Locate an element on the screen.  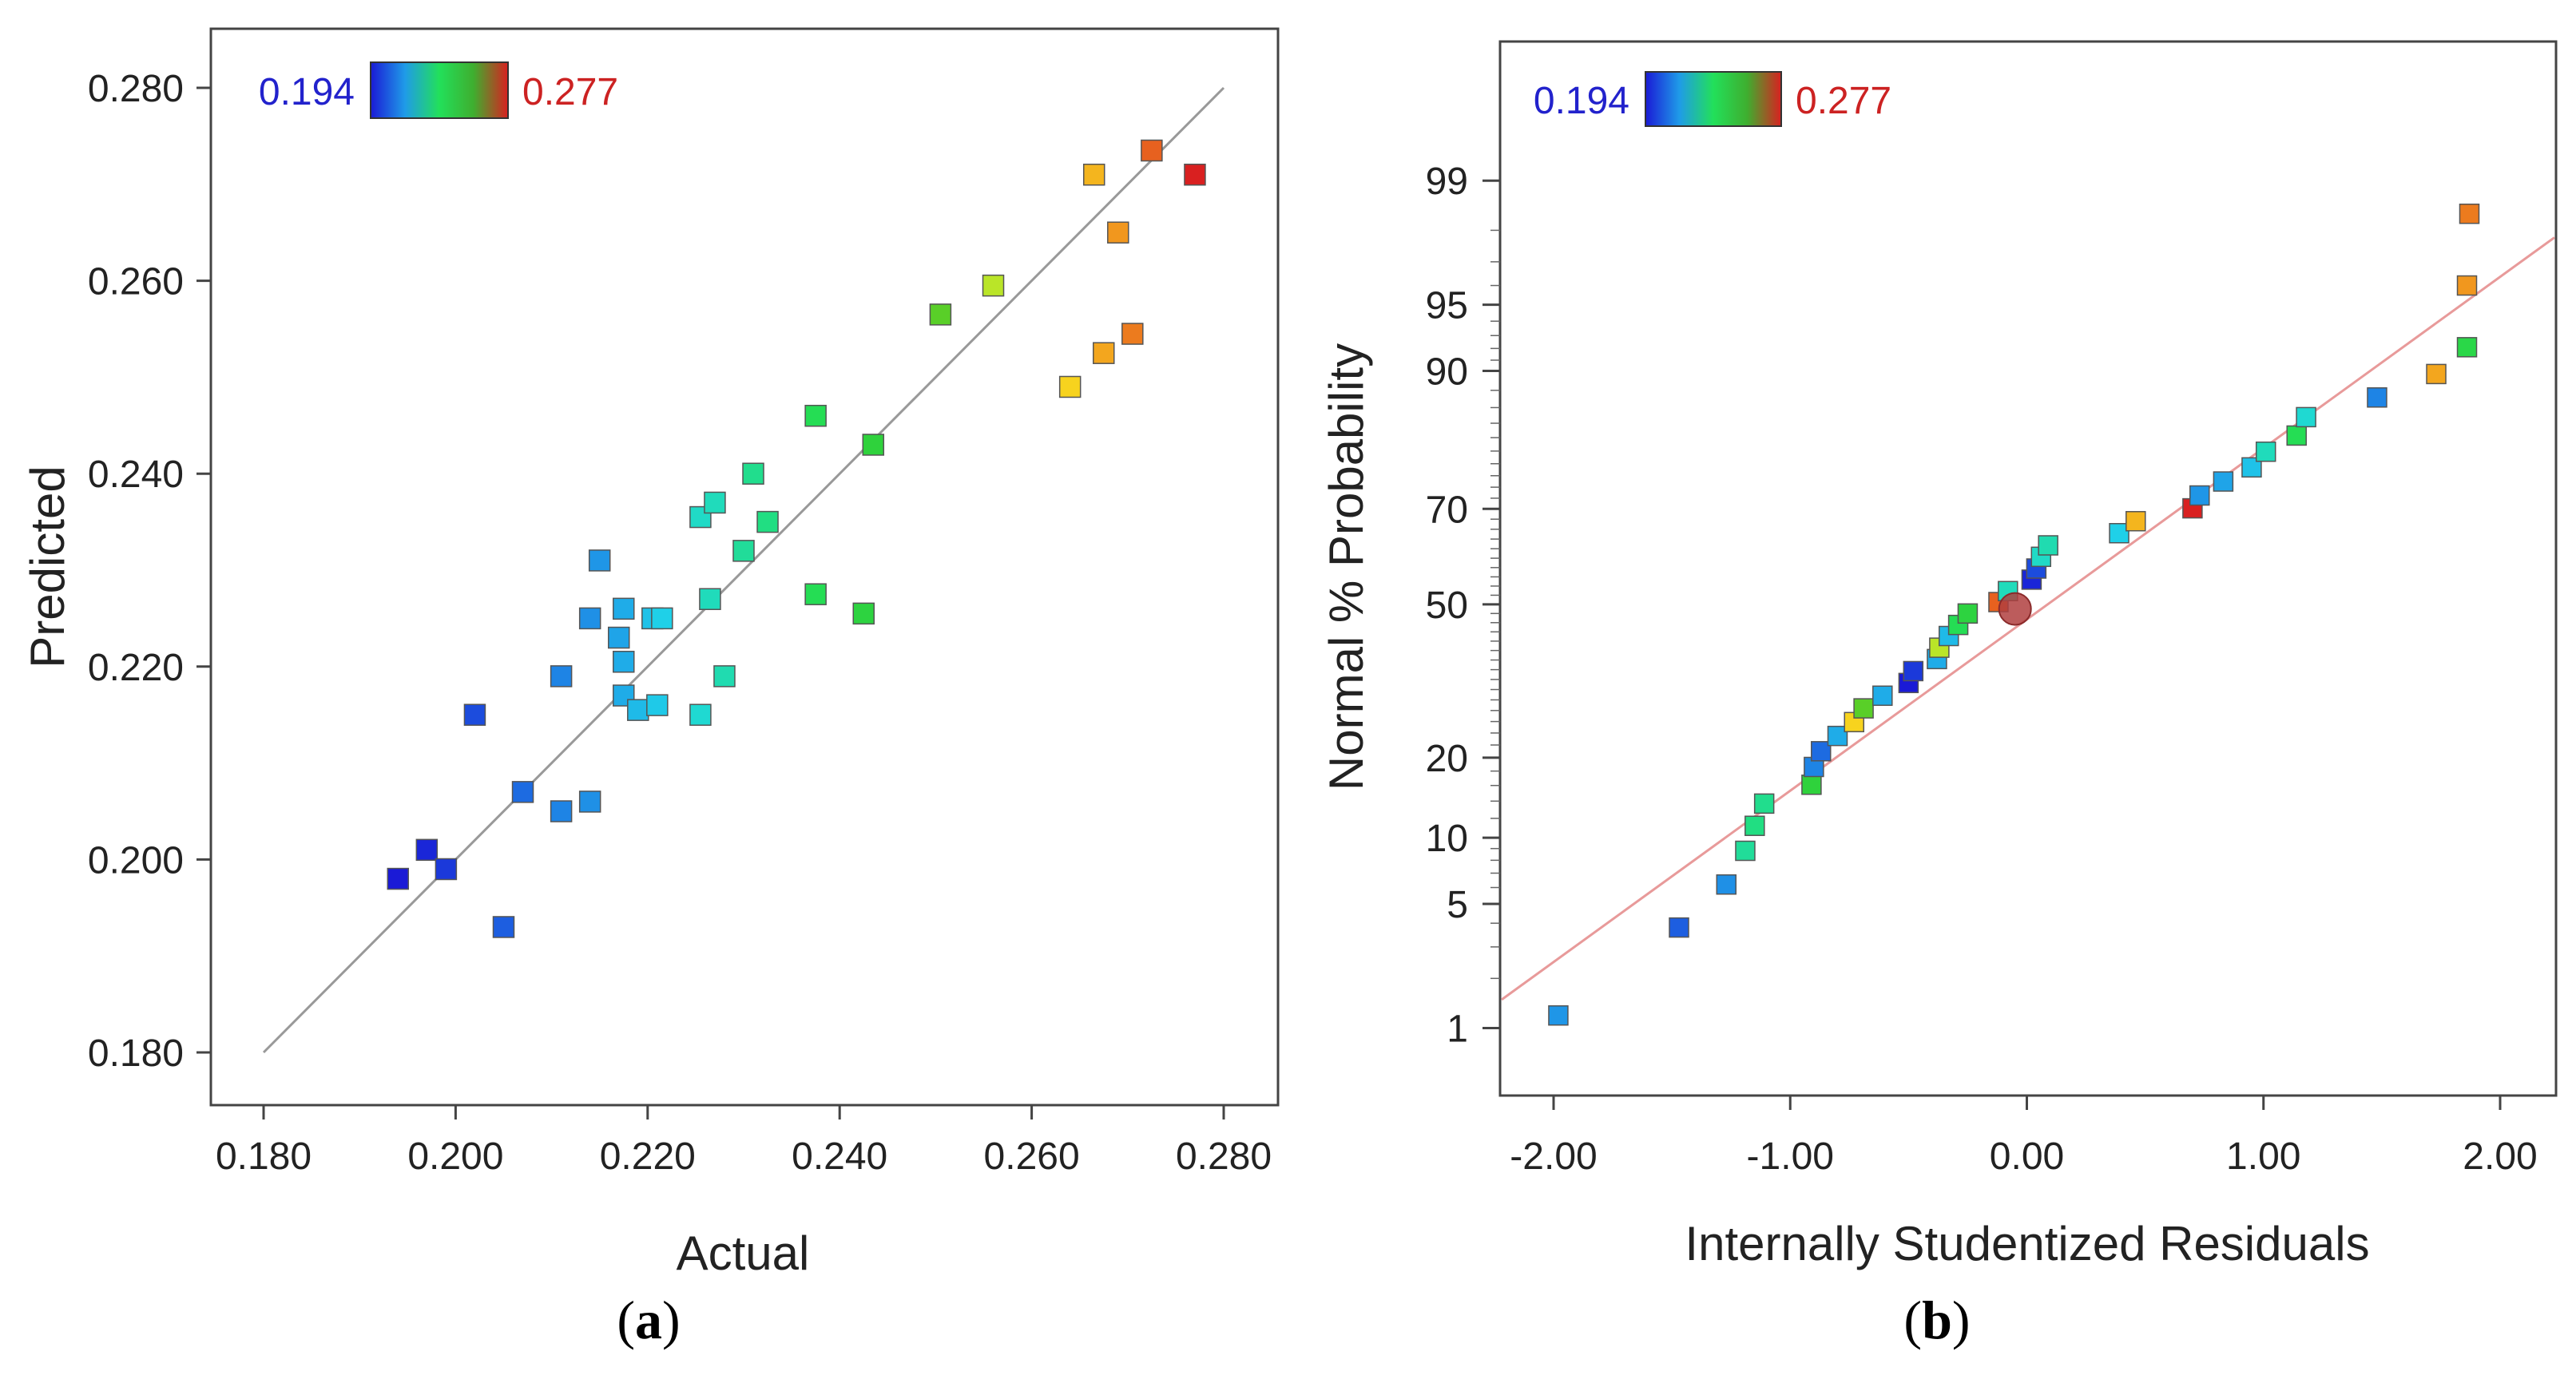
y-tick-label-b: 20 is located at coordinates (1447, 759).